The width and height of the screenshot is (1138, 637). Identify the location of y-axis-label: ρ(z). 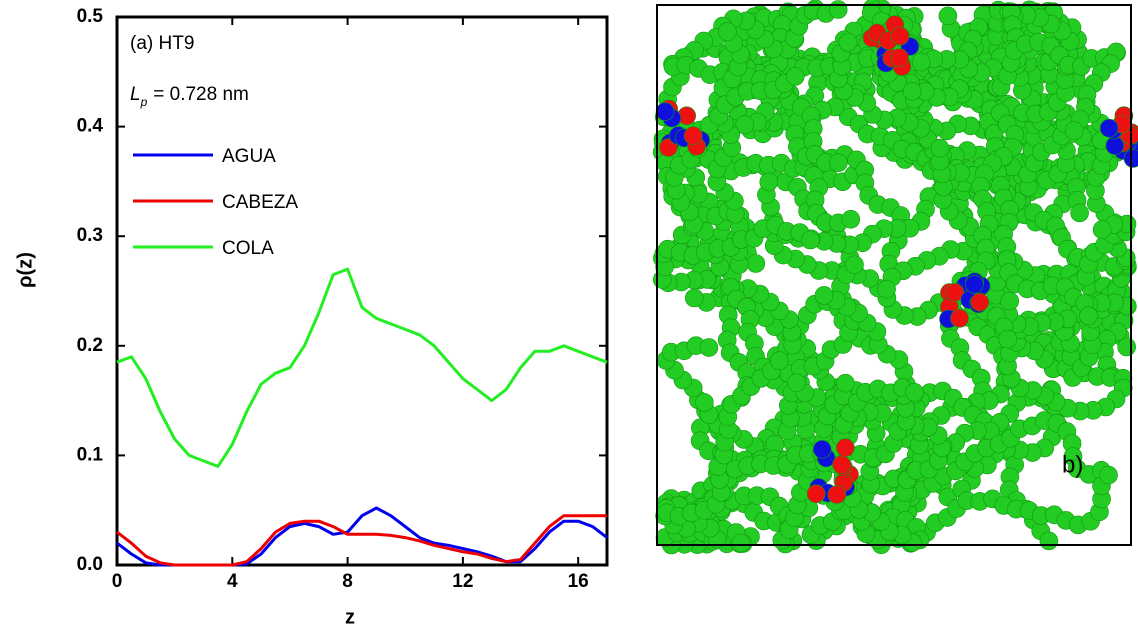
(25, 270).